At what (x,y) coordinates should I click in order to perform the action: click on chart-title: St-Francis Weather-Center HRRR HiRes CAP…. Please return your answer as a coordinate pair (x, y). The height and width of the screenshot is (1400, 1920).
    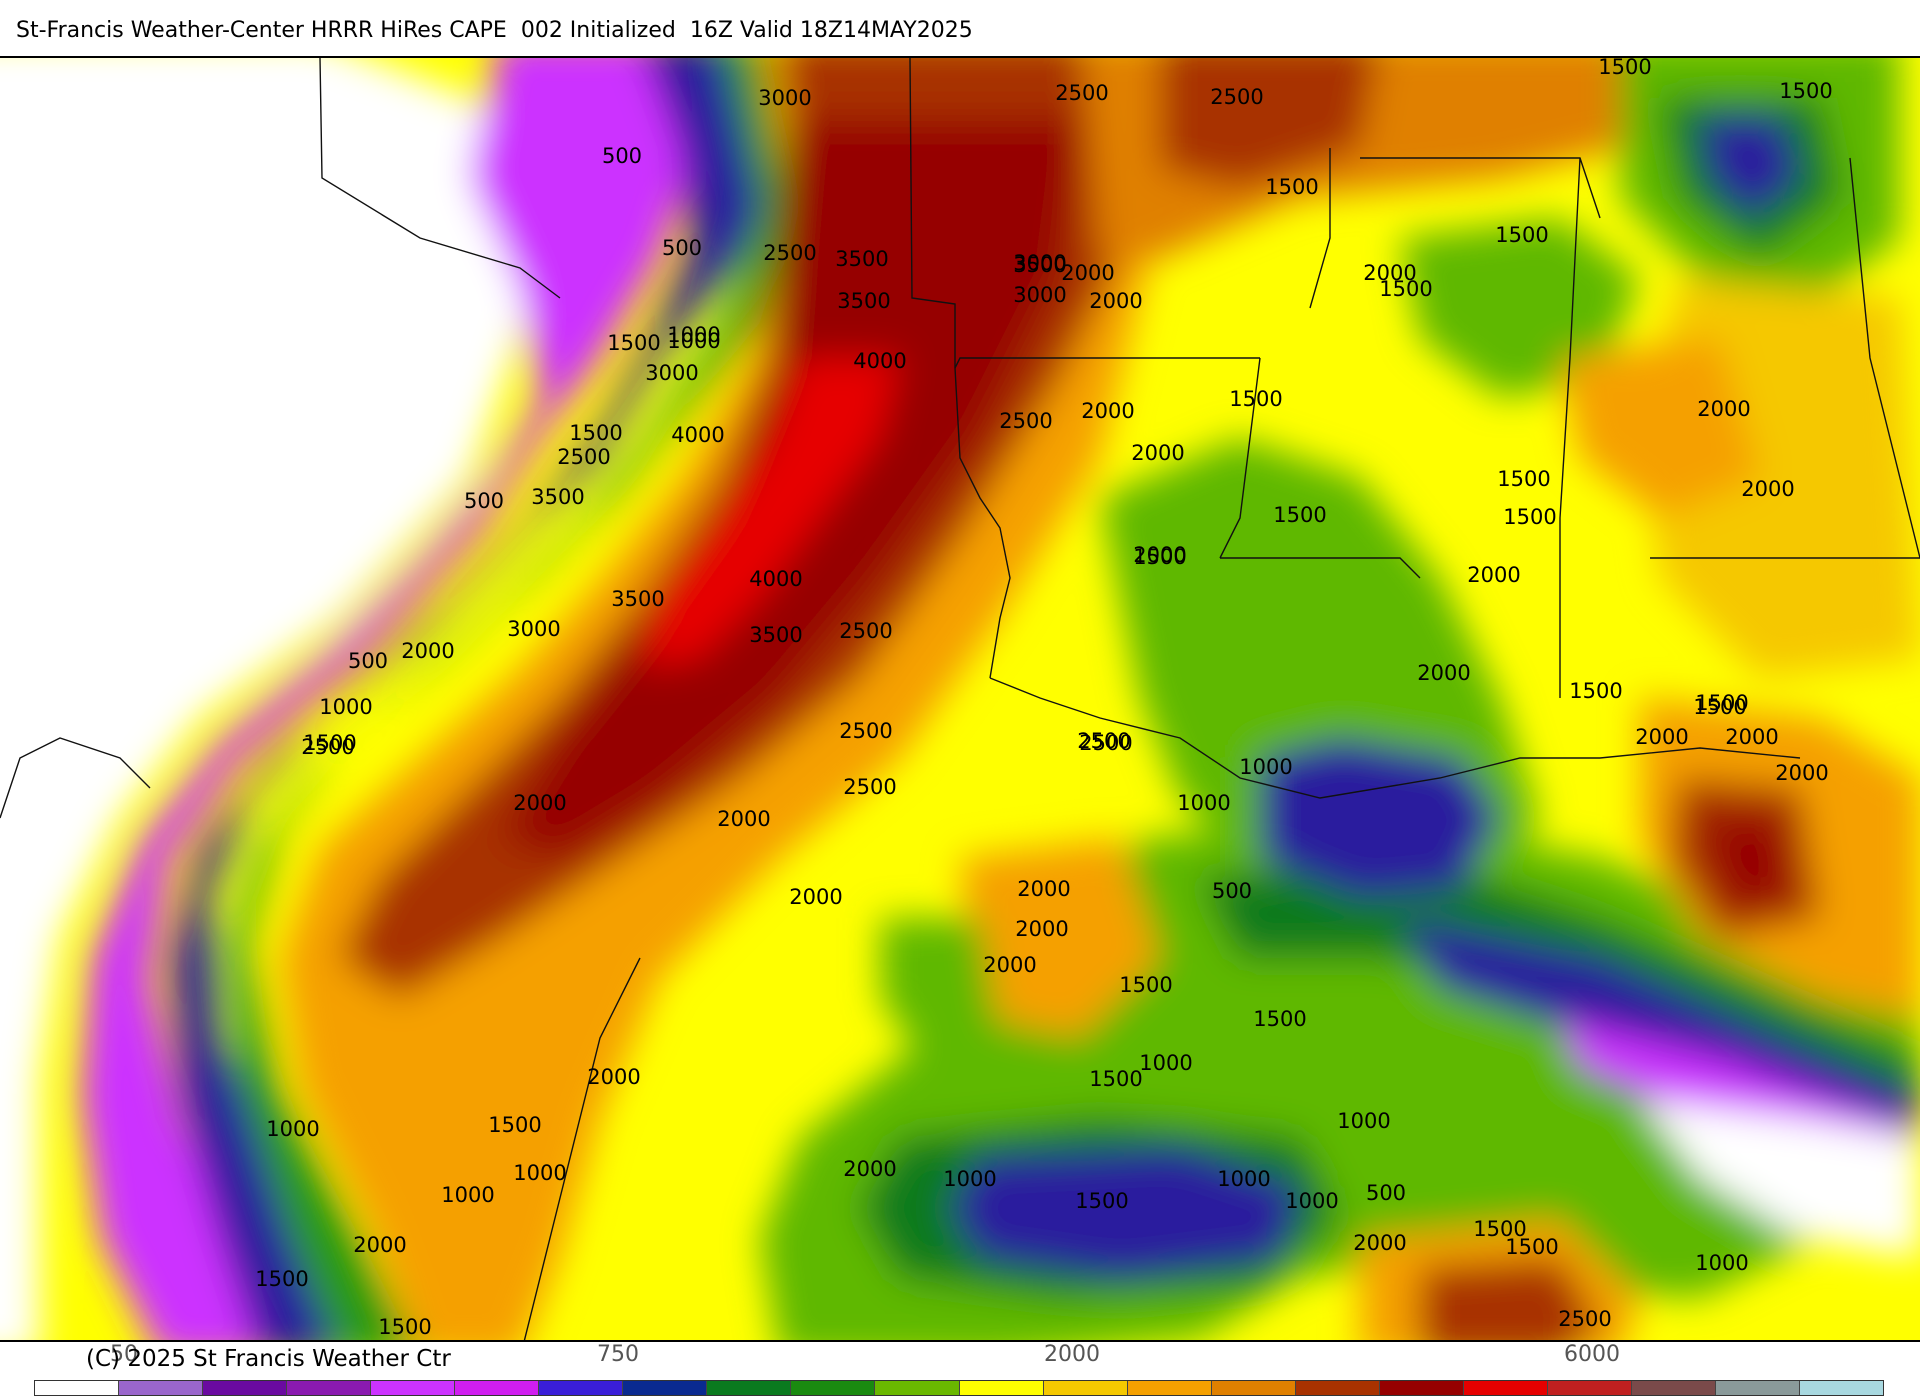
    Looking at the image, I should click on (494, 30).